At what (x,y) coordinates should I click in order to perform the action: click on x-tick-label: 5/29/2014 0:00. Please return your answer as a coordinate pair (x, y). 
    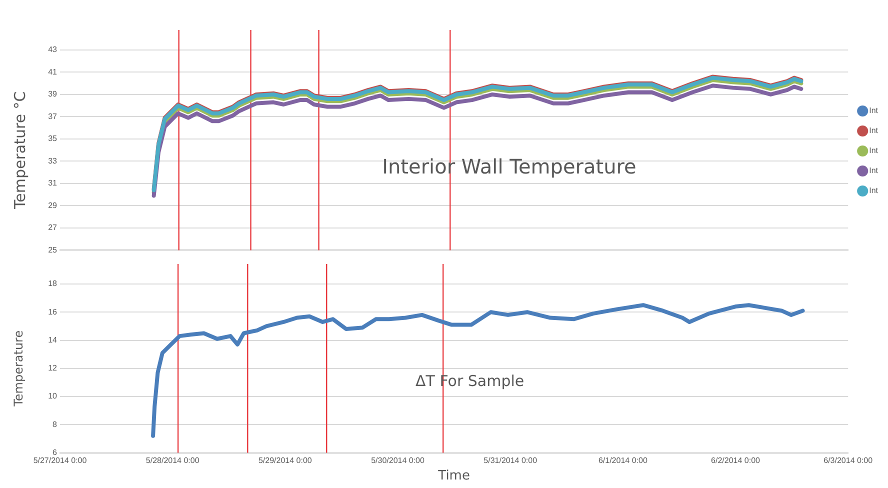
    Looking at the image, I should click on (285, 460).